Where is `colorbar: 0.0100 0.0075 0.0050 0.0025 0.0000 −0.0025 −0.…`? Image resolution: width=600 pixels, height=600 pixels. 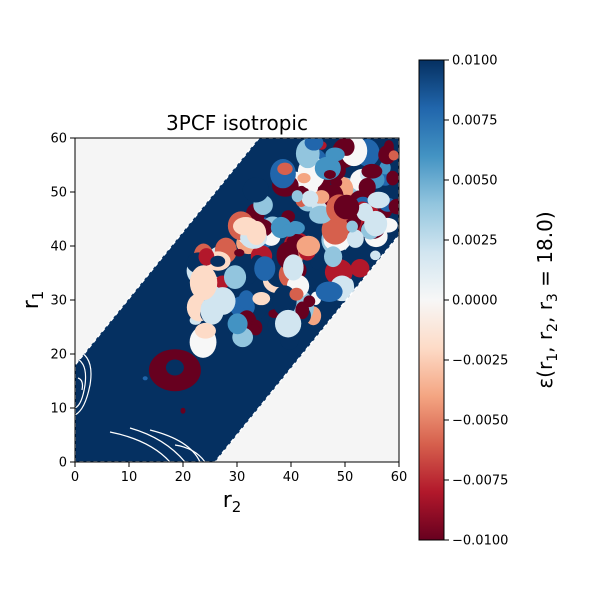
colorbar: 0.0100 0.0075 0.0050 0.0025 0.0000 −0.0025 −0.… is located at coordinates (463, 301).